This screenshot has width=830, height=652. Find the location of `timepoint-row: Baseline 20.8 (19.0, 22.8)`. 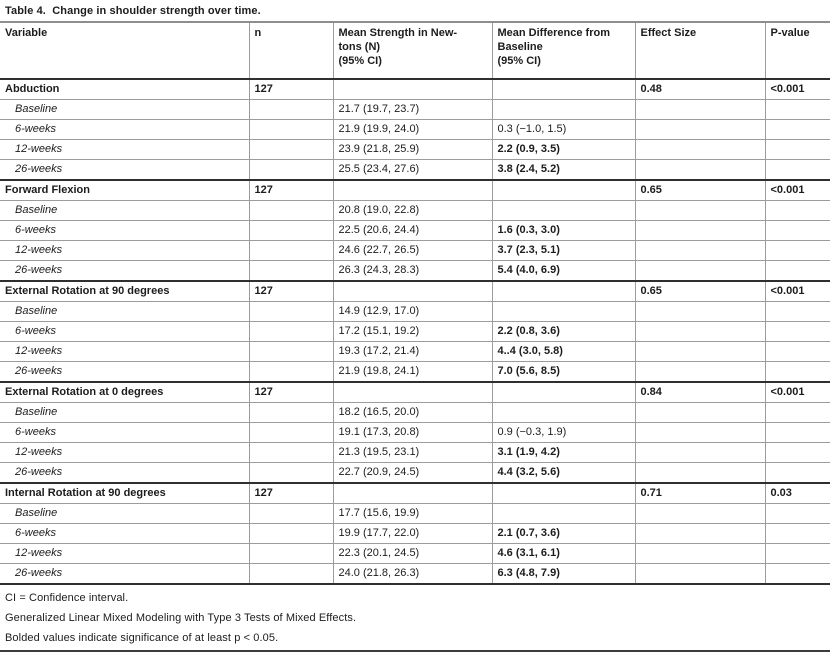

timepoint-row: Baseline 20.8 (19.0, 22.8) is located at coordinates (415, 210).